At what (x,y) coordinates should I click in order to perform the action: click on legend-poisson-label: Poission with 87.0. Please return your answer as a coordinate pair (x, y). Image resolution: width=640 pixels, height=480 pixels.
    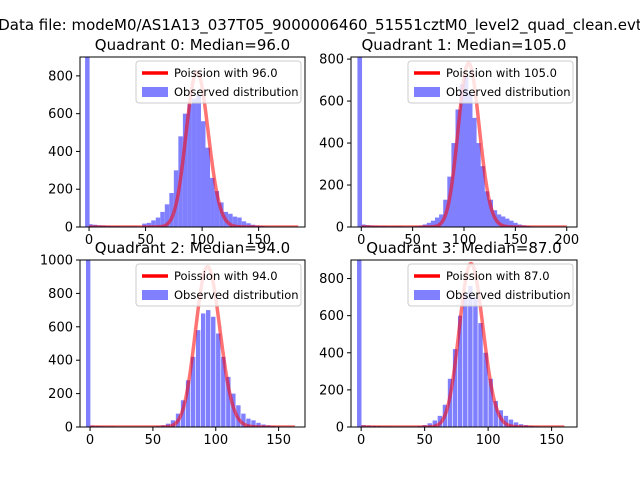
    Looking at the image, I should click on (498, 276).